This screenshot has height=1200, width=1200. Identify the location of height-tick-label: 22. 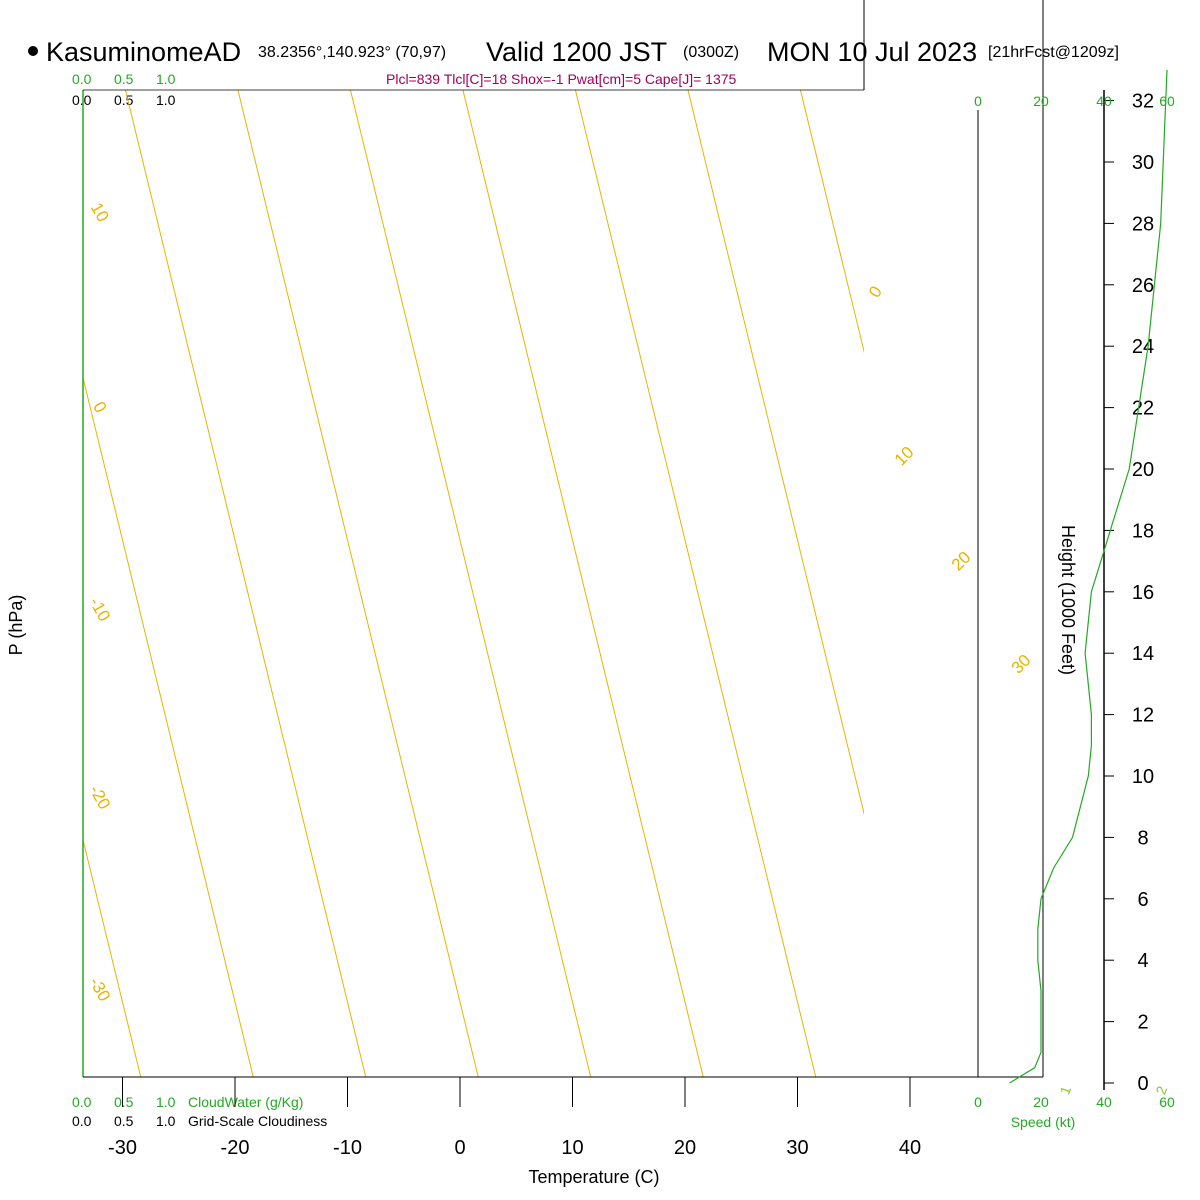
(1143, 409).